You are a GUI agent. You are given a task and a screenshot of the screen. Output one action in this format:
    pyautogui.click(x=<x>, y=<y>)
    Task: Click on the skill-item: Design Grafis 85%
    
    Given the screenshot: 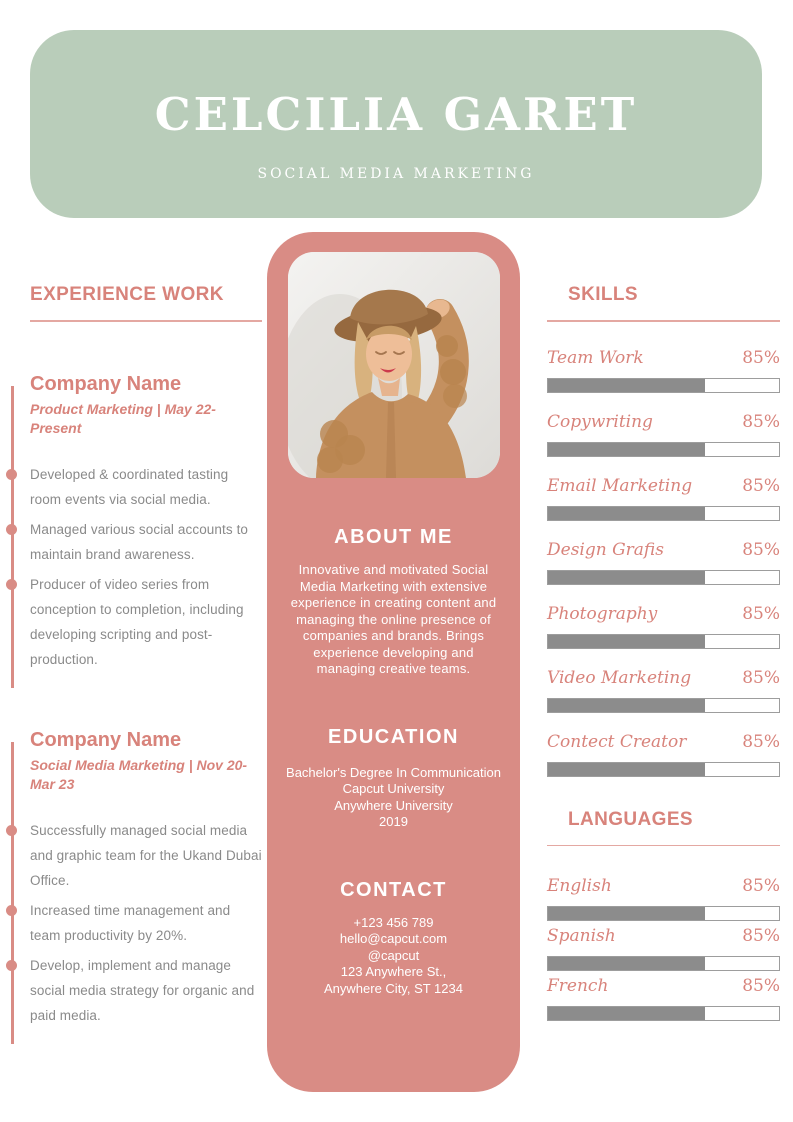 What is the action you would take?
    pyautogui.click(x=663, y=562)
    